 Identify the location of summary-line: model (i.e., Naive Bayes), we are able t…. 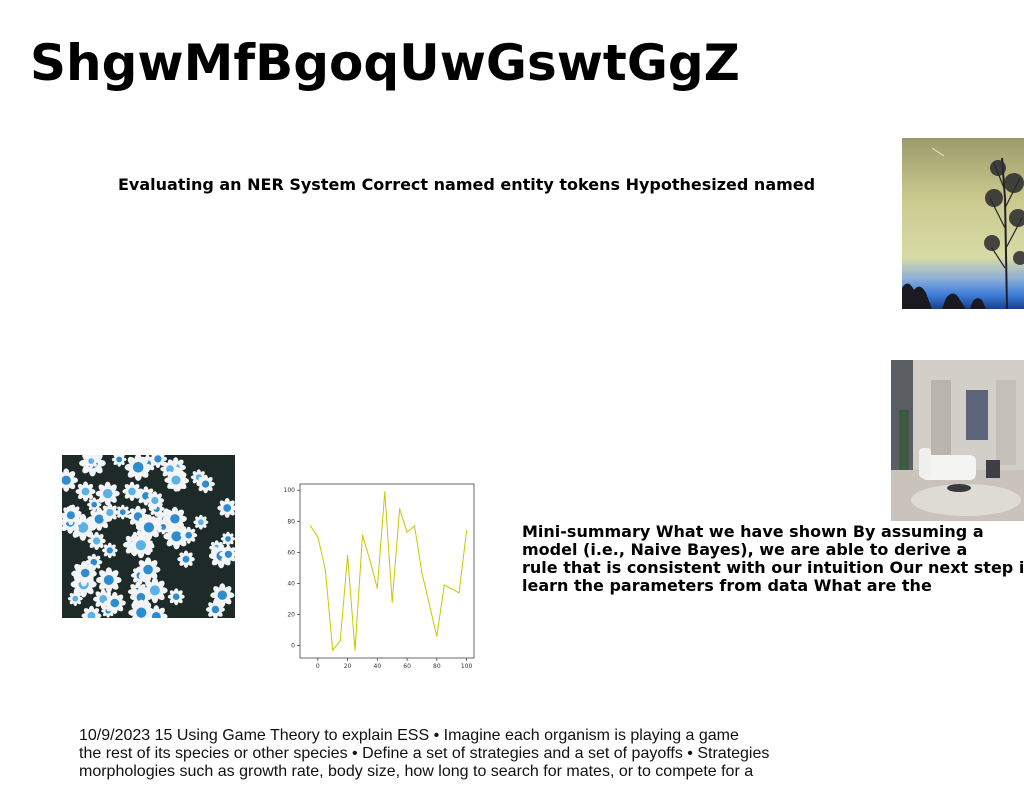
(745, 549).